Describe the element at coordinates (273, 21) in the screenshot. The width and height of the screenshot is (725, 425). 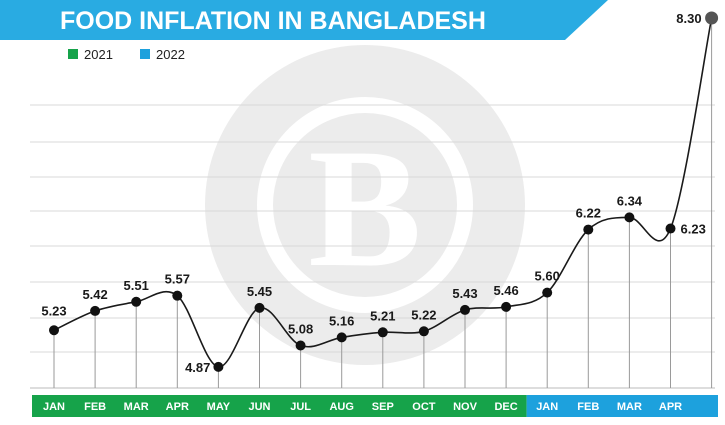
I see `chart-title: FOOD INFLATION IN BANGLADESH` at that location.